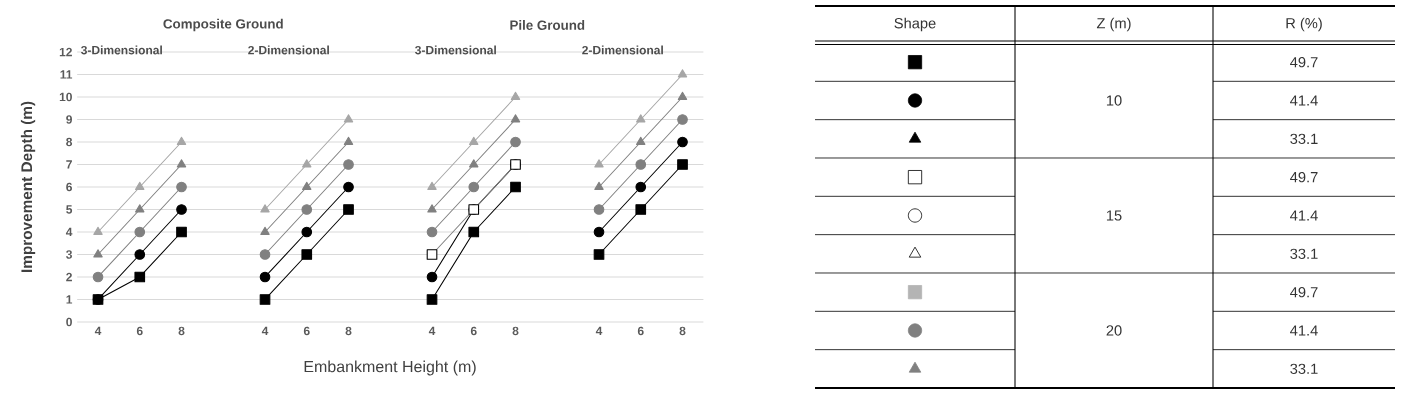 This screenshot has width=1408, height=399. I want to click on y-tick-label: 12, so click(65, 52).